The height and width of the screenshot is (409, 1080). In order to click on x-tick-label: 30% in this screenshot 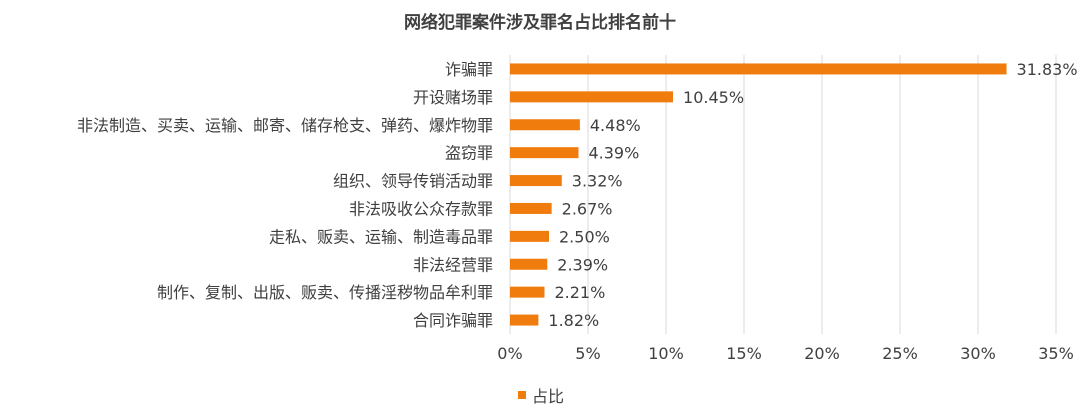, I will do `click(978, 353)`.